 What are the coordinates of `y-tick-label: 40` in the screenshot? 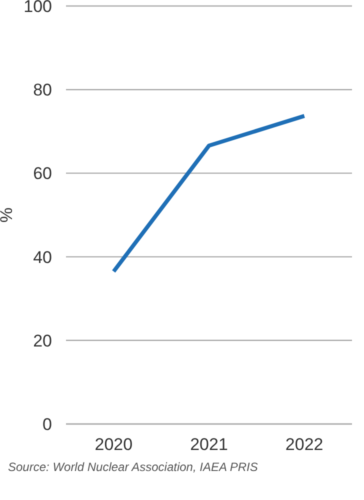 It's located at (42, 257).